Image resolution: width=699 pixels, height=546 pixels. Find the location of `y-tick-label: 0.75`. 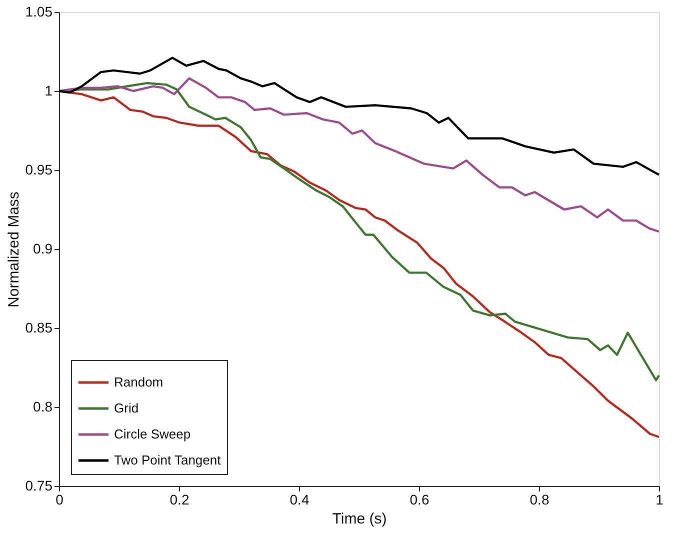

y-tick-label: 0.75 is located at coordinates (39, 486).